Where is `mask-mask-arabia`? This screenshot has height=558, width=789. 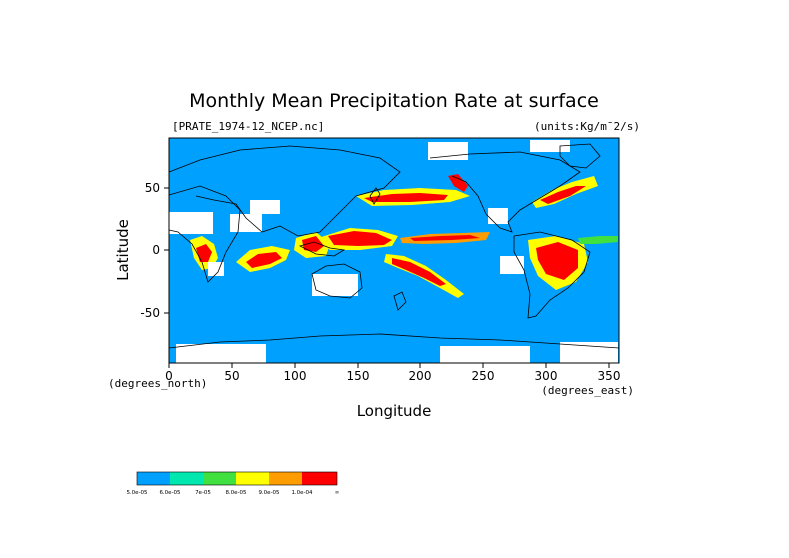
mask-mask-arabia is located at coordinates (246, 223).